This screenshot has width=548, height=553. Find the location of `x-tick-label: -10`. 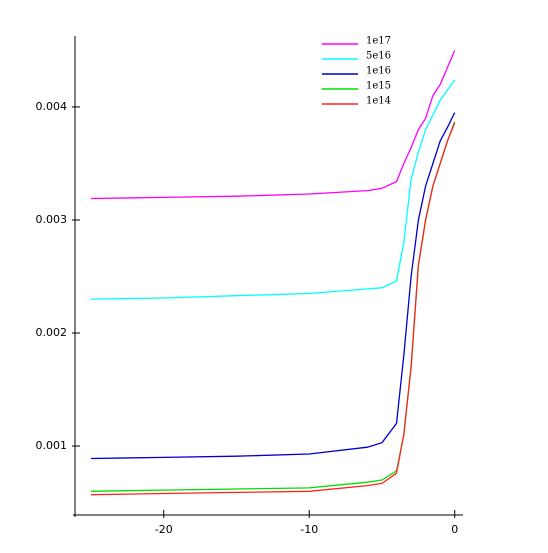

x-tick-label: -10 is located at coordinates (309, 529).